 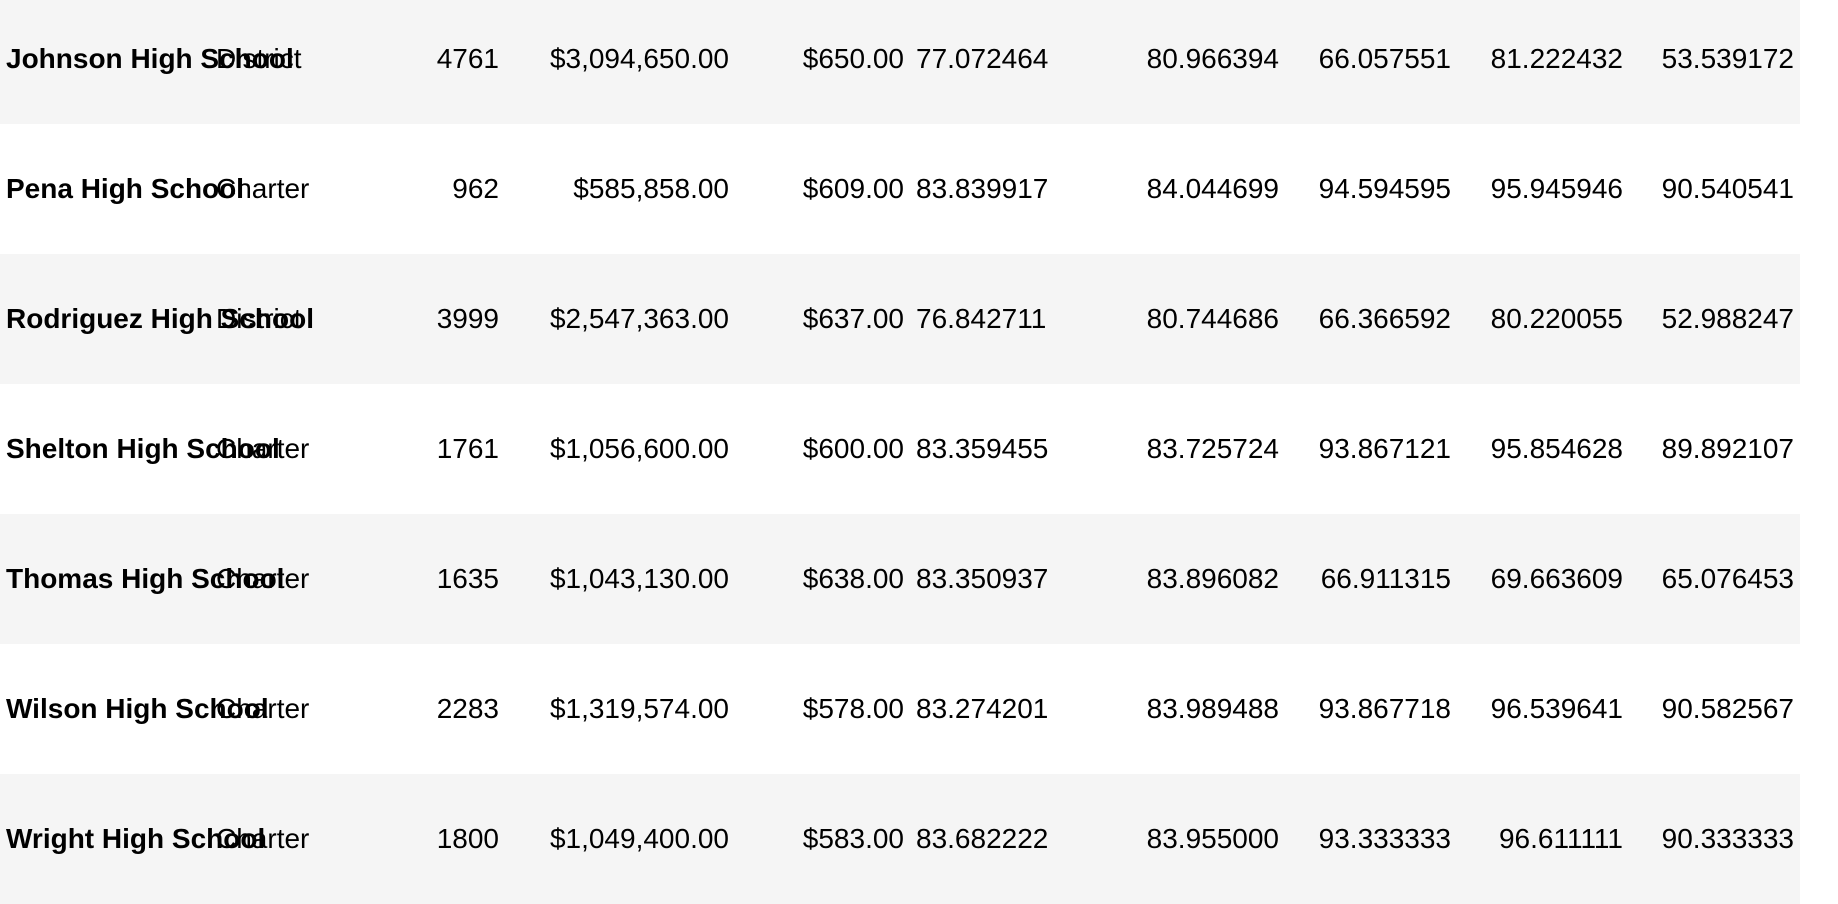 I want to click on percent-overall-passing: 52.988247, so click(x=1727, y=318).